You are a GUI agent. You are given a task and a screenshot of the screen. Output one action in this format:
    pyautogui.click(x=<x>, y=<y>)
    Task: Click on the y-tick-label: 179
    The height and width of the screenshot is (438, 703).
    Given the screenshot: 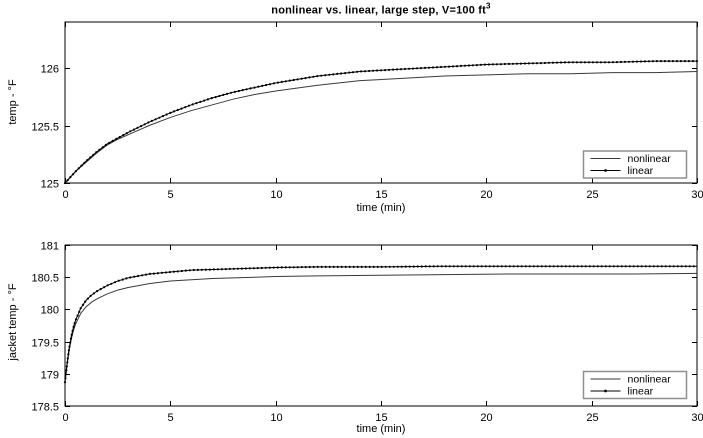 What is the action you would take?
    pyautogui.click(x=50, y=376)
    